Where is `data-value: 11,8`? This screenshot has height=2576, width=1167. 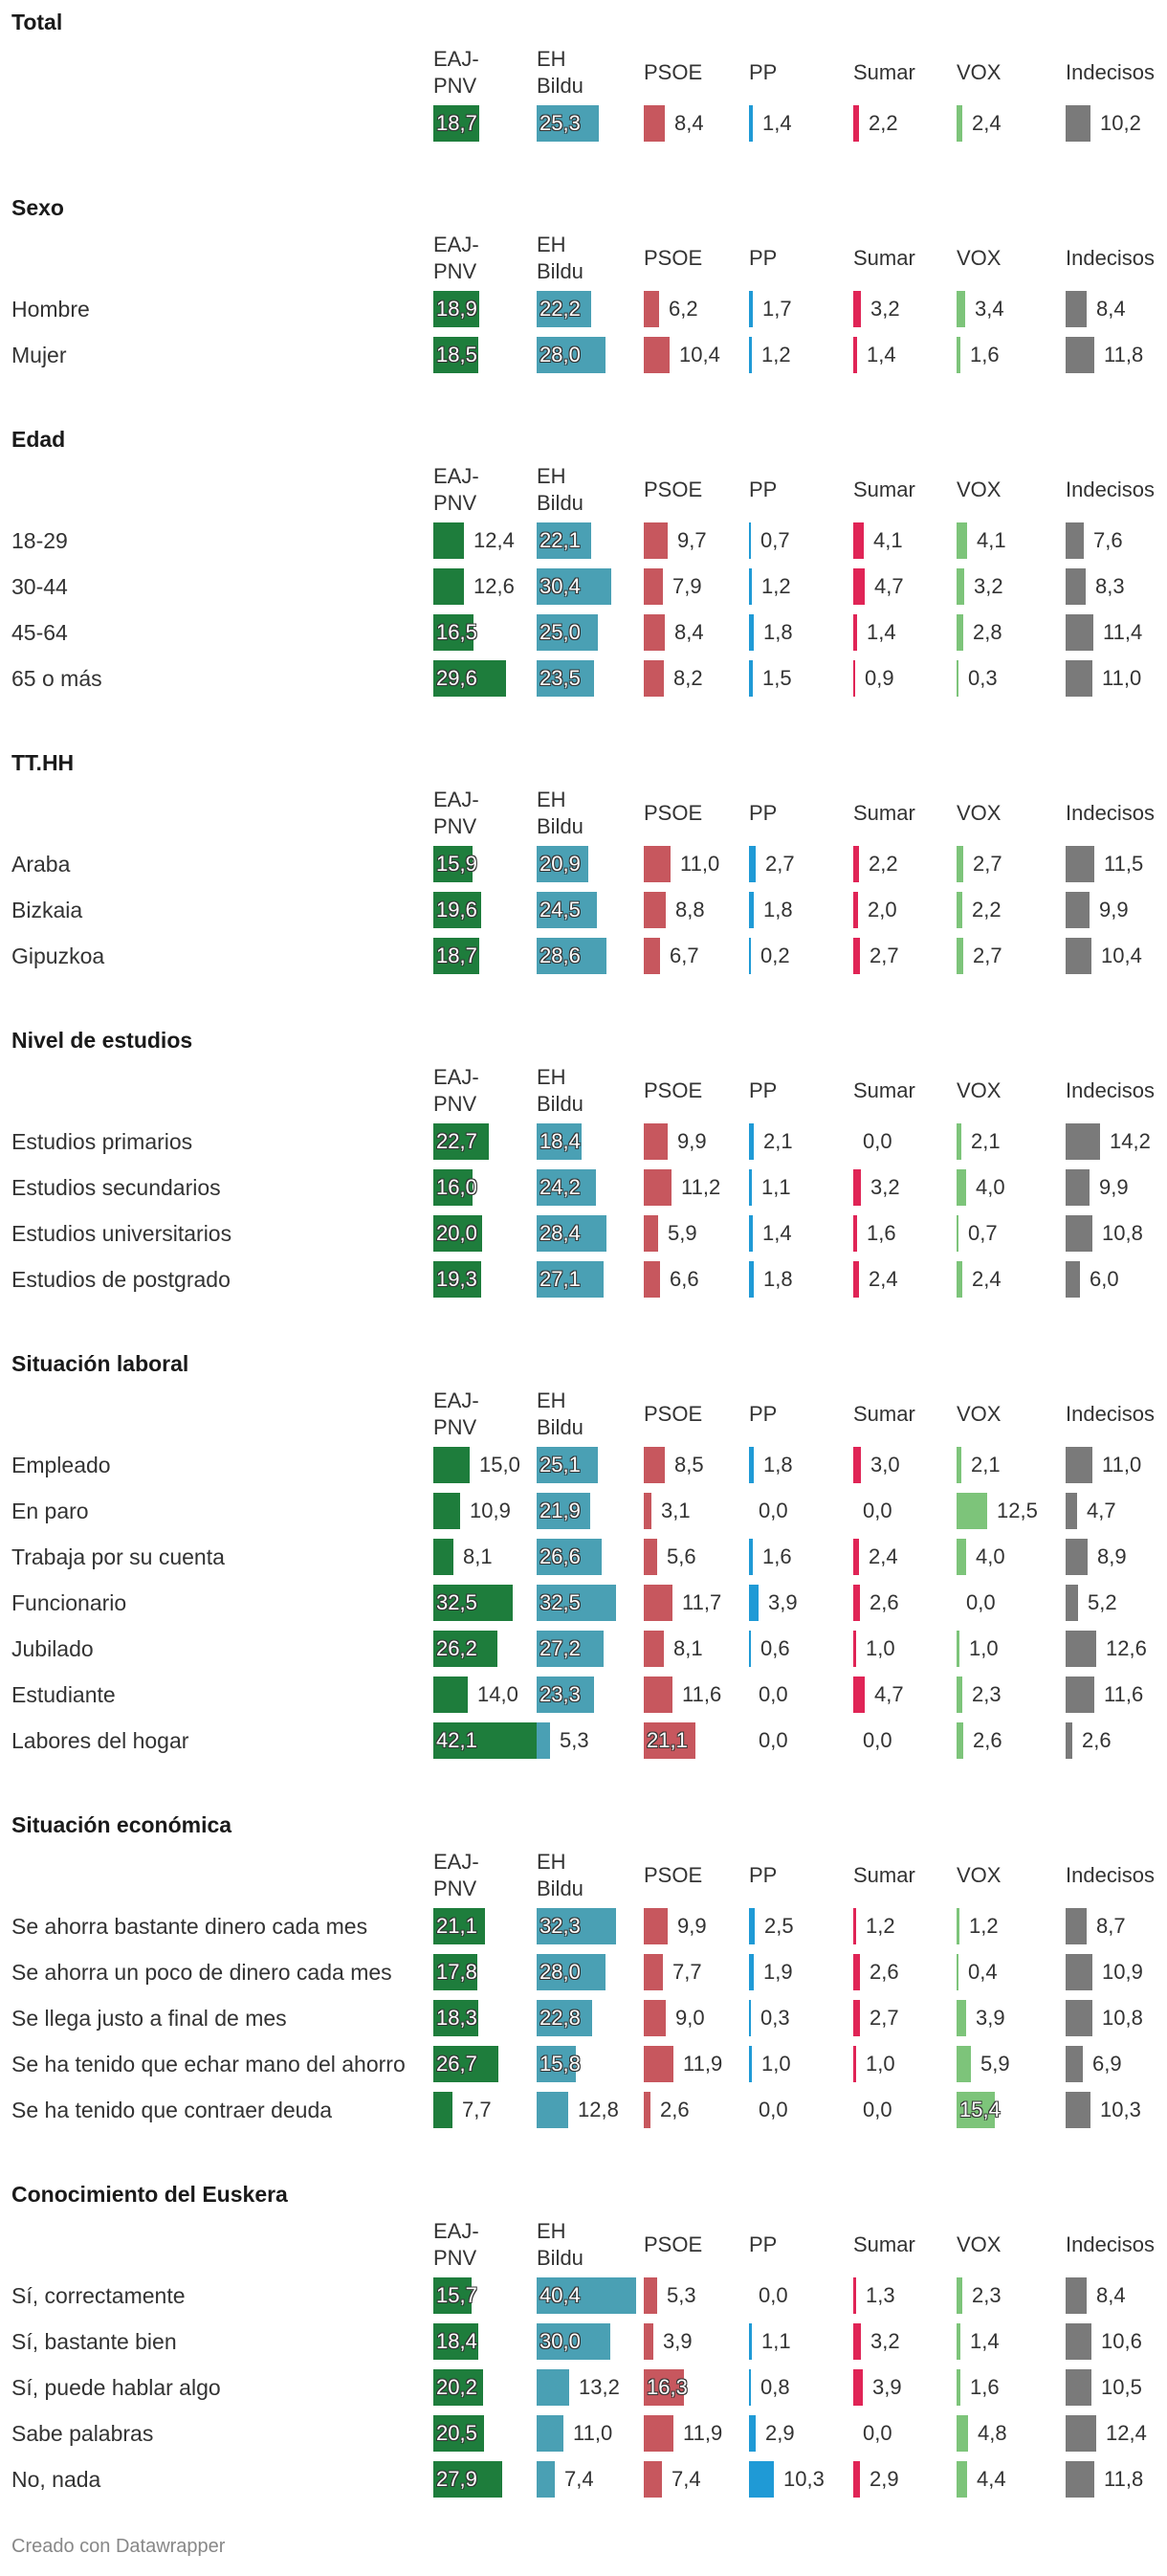 data-value: 11,8 is located at coordinates (1124, 354).